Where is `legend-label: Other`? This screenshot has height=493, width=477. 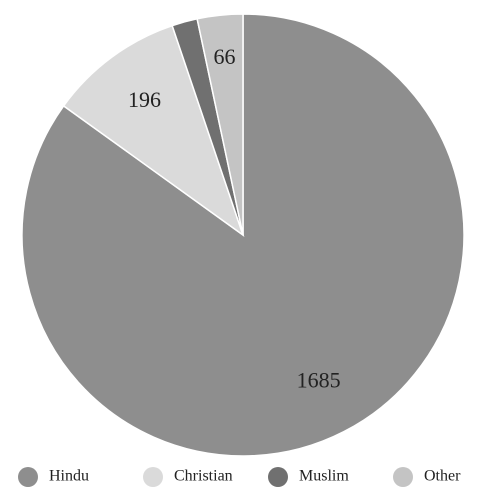 legend-label: Other is located at coordinates (442, 476).